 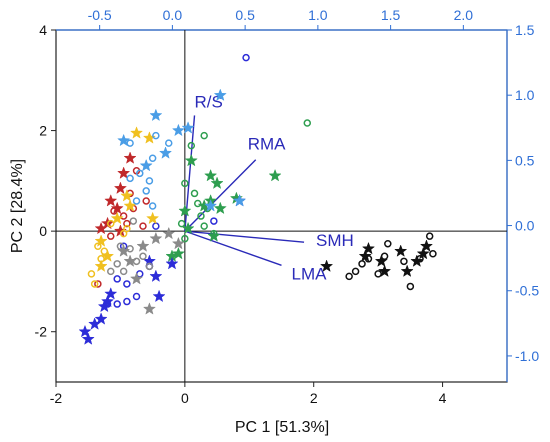 What do you see at coordinates (527, 291) in the screenshot?
I see `right-tick-label: -0.5` at bounding box center [527, 291].